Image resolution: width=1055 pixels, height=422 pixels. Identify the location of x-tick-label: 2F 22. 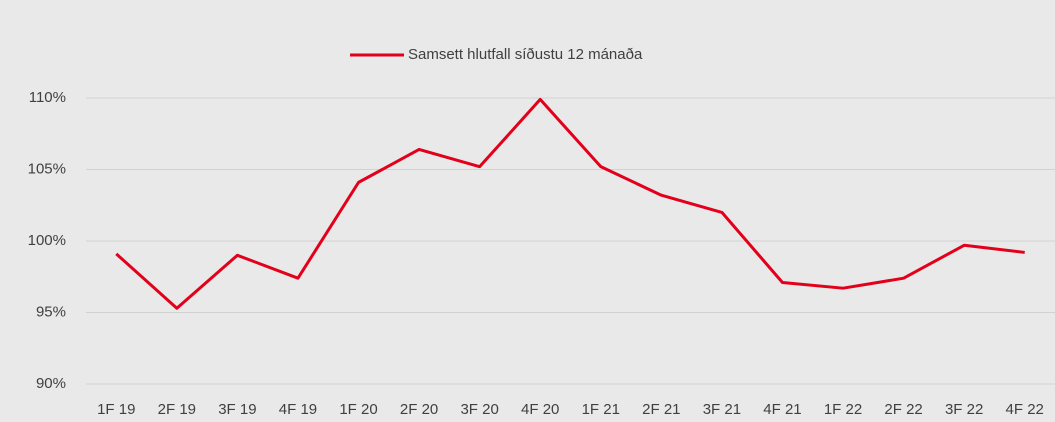
(903, 409).